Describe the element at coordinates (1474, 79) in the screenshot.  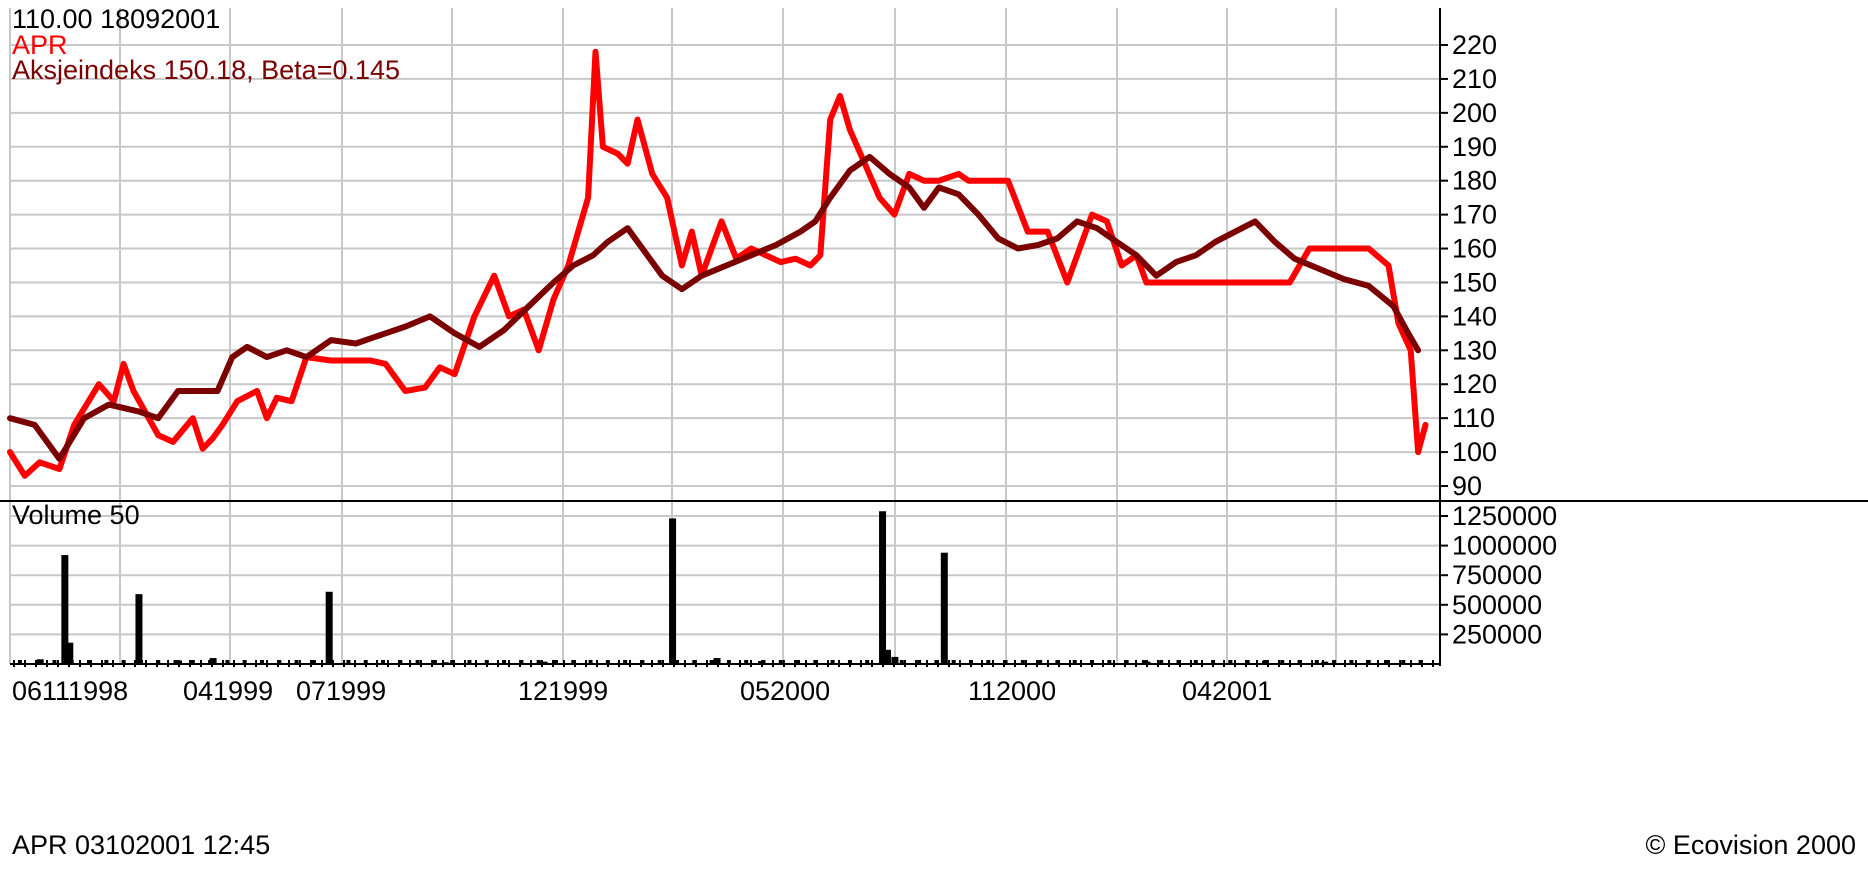
I see `price-y-tick-label: 210` at that location.